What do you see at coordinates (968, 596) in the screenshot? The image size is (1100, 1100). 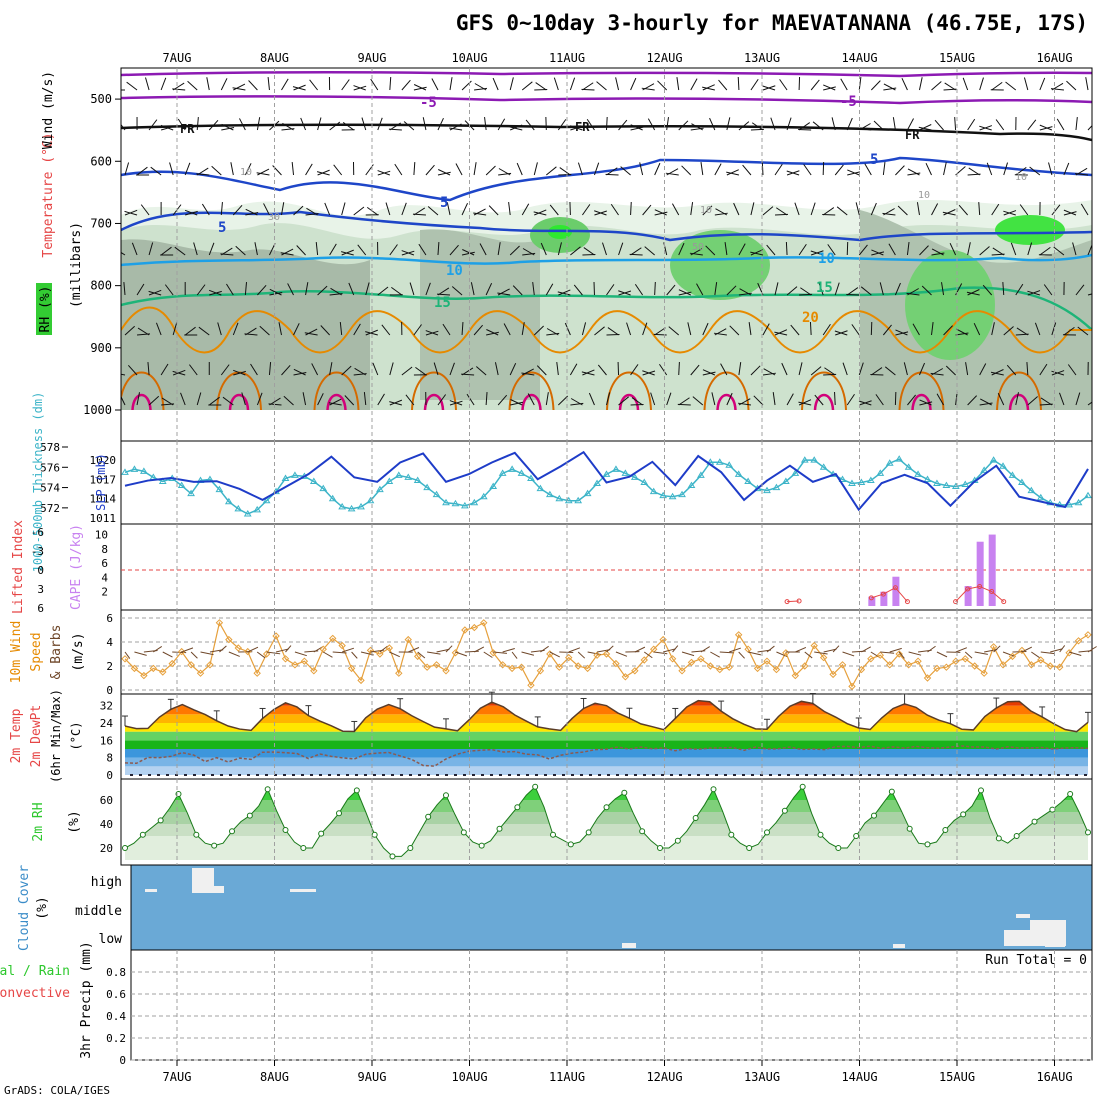 I see `cape-bar` at bounding box center [968, 596].